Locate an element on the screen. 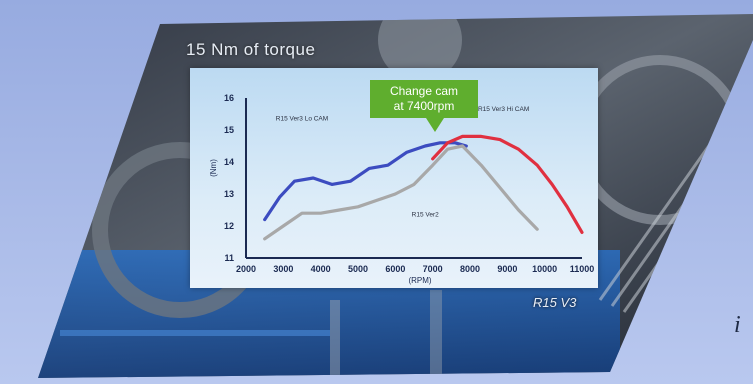  y-tick-label: 16 is located at coordinates (229, 98).